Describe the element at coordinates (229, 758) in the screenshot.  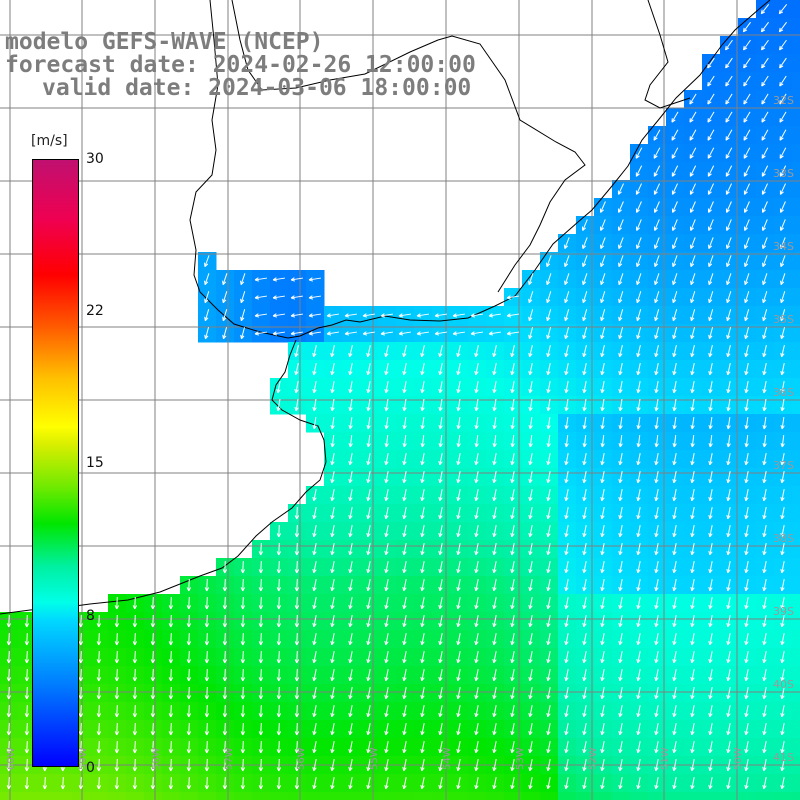
I see `lon-label: 57W` at that location.